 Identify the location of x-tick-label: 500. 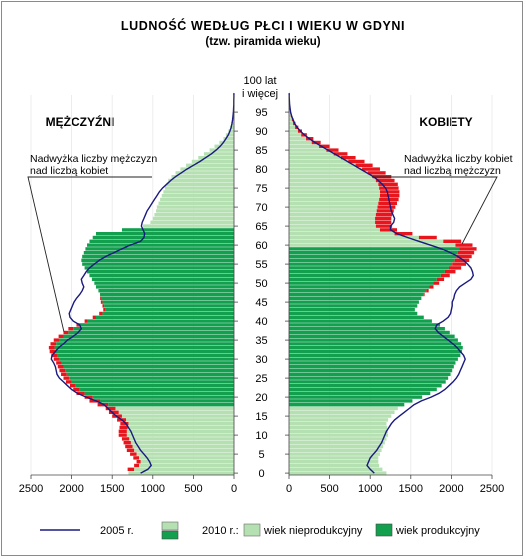
(329, 489).